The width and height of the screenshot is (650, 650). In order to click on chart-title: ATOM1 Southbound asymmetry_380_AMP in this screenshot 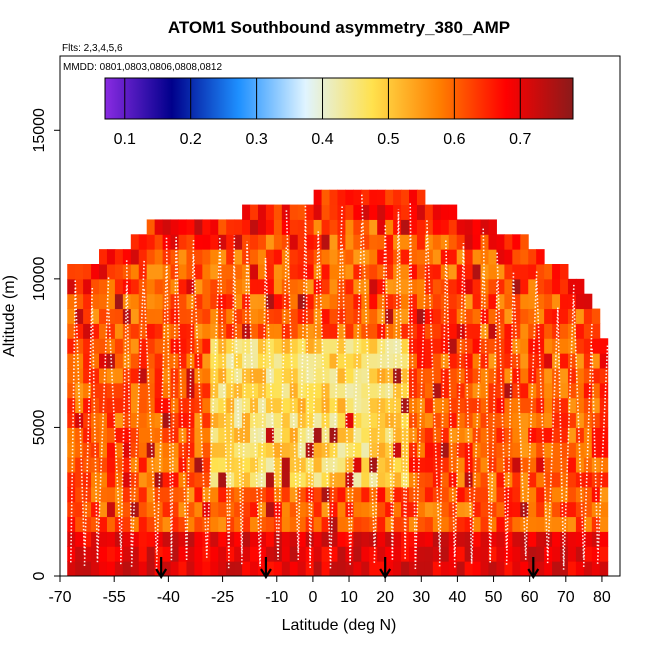, I will do `click(339, 27)`.